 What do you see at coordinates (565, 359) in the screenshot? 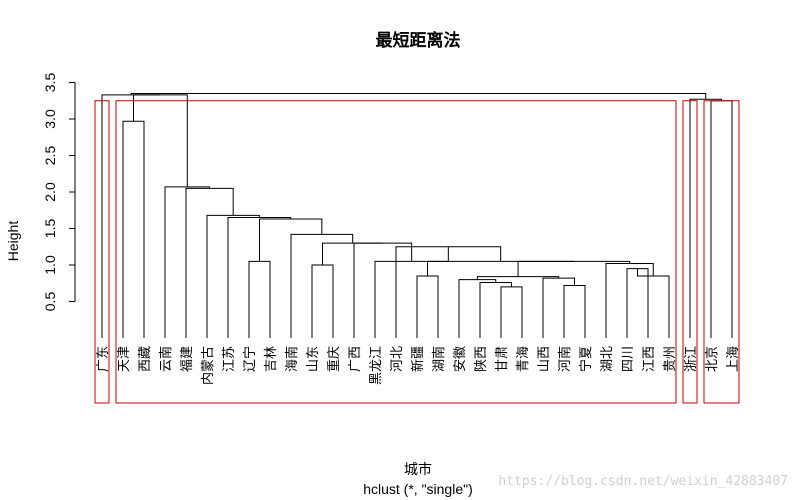
I see `leaf-label: 河南` at bounding box center [565, 359].